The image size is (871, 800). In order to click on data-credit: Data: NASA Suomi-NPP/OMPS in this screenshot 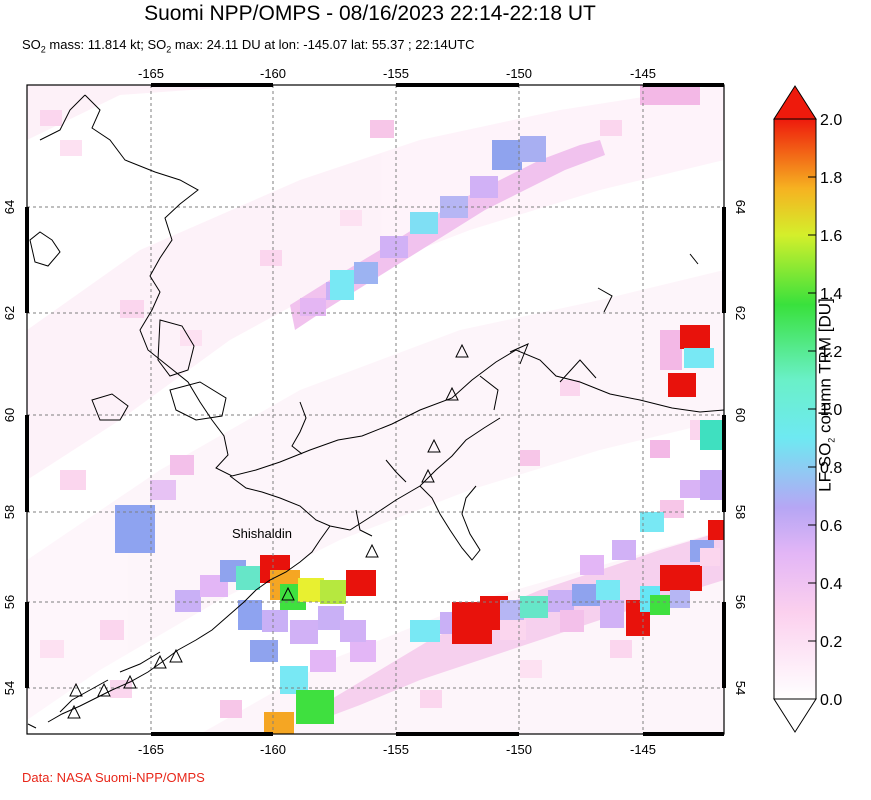, I will do `click(113, 777)`.